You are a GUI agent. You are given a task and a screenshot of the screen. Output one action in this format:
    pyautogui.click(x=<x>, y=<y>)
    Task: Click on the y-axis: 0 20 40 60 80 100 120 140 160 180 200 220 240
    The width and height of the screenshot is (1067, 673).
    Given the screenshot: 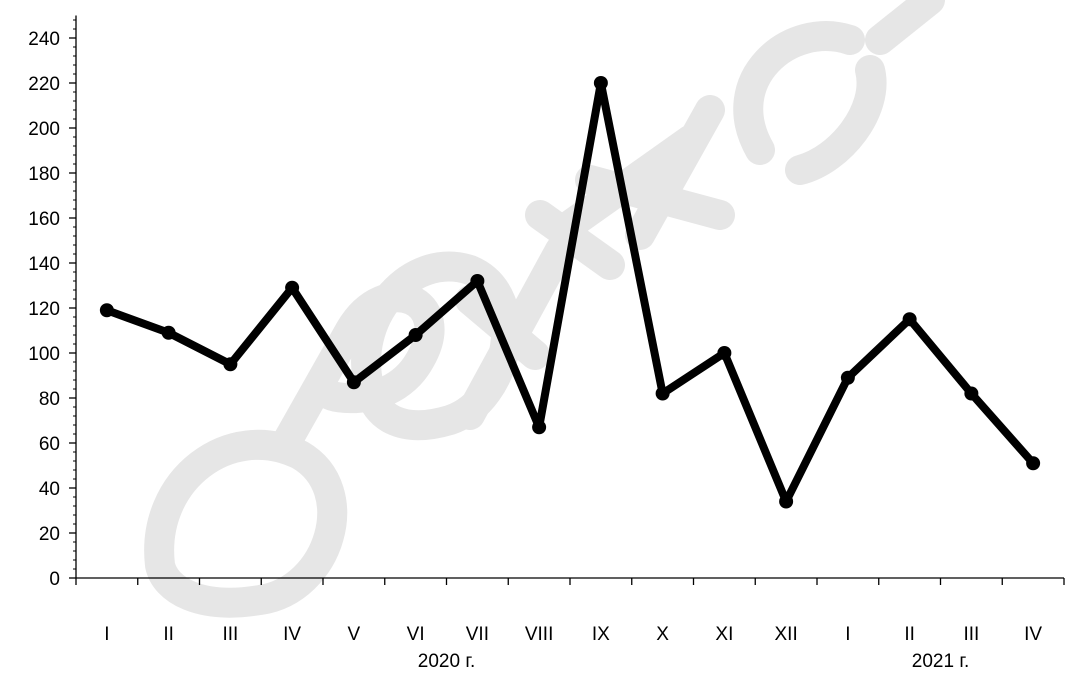 What is the action you would take?
    pyautogui.click(x=52, y=302)
    